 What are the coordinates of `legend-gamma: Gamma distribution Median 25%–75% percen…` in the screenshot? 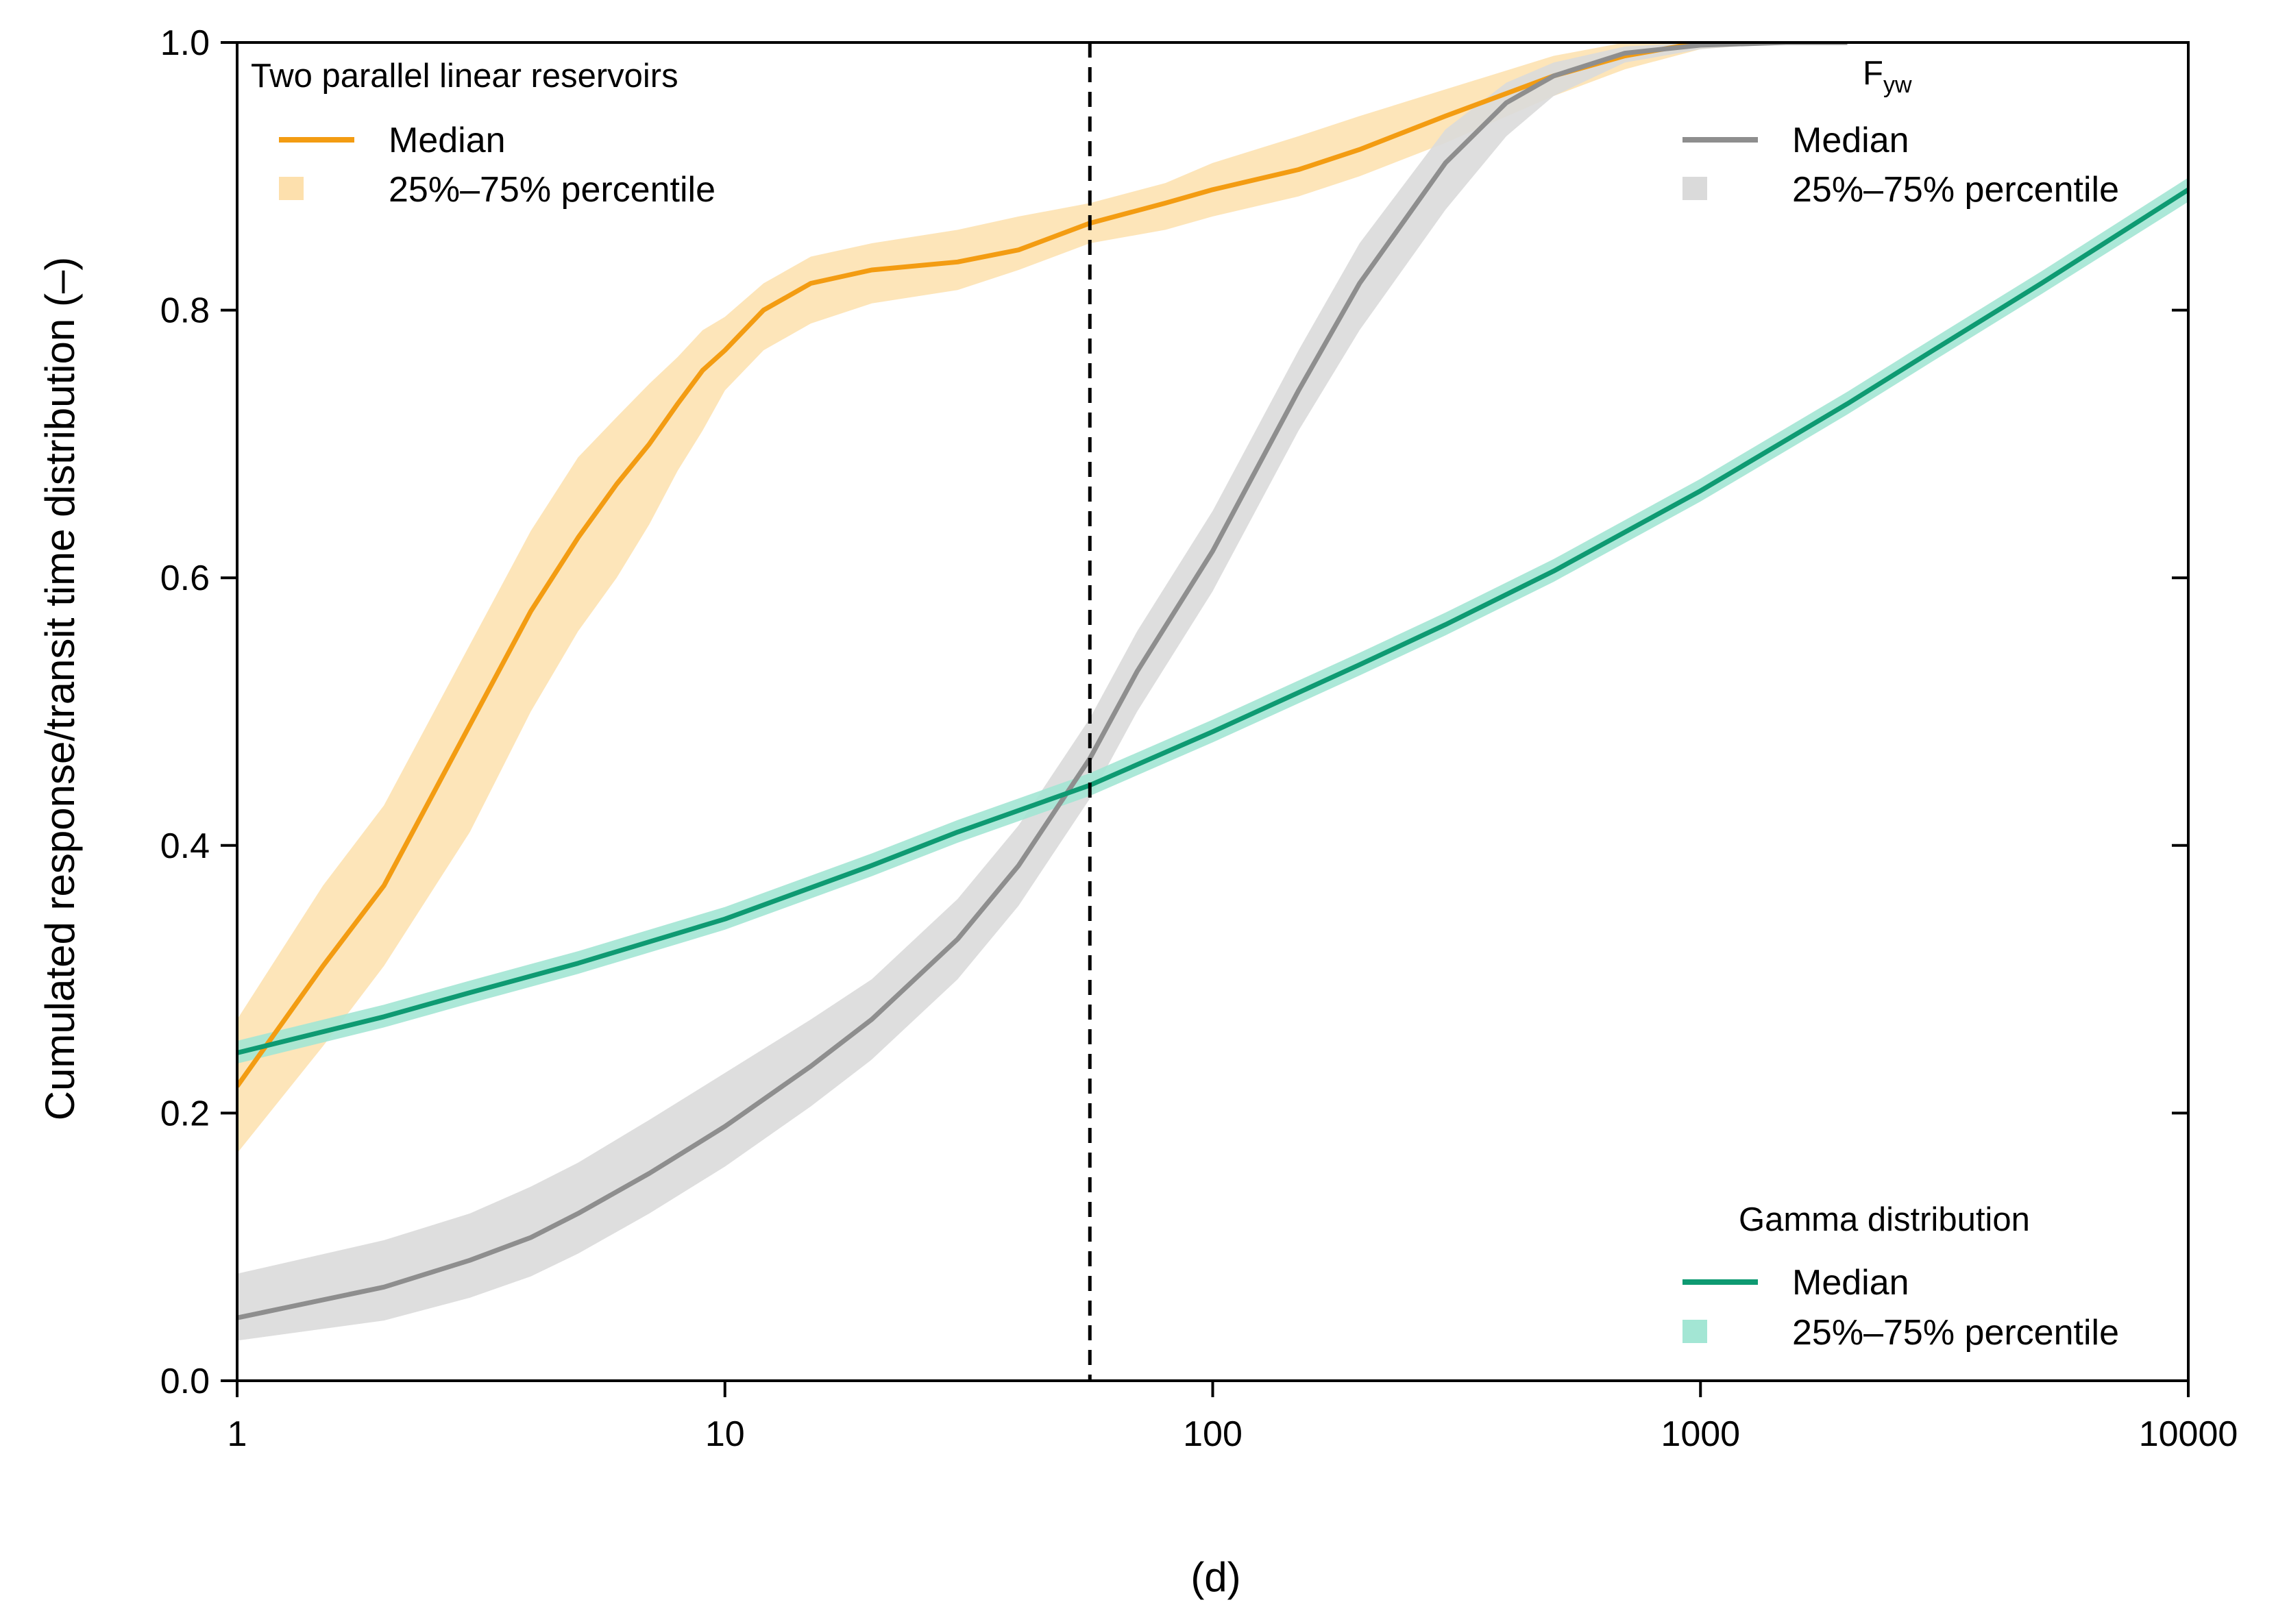 It's located at (1900, 1277).